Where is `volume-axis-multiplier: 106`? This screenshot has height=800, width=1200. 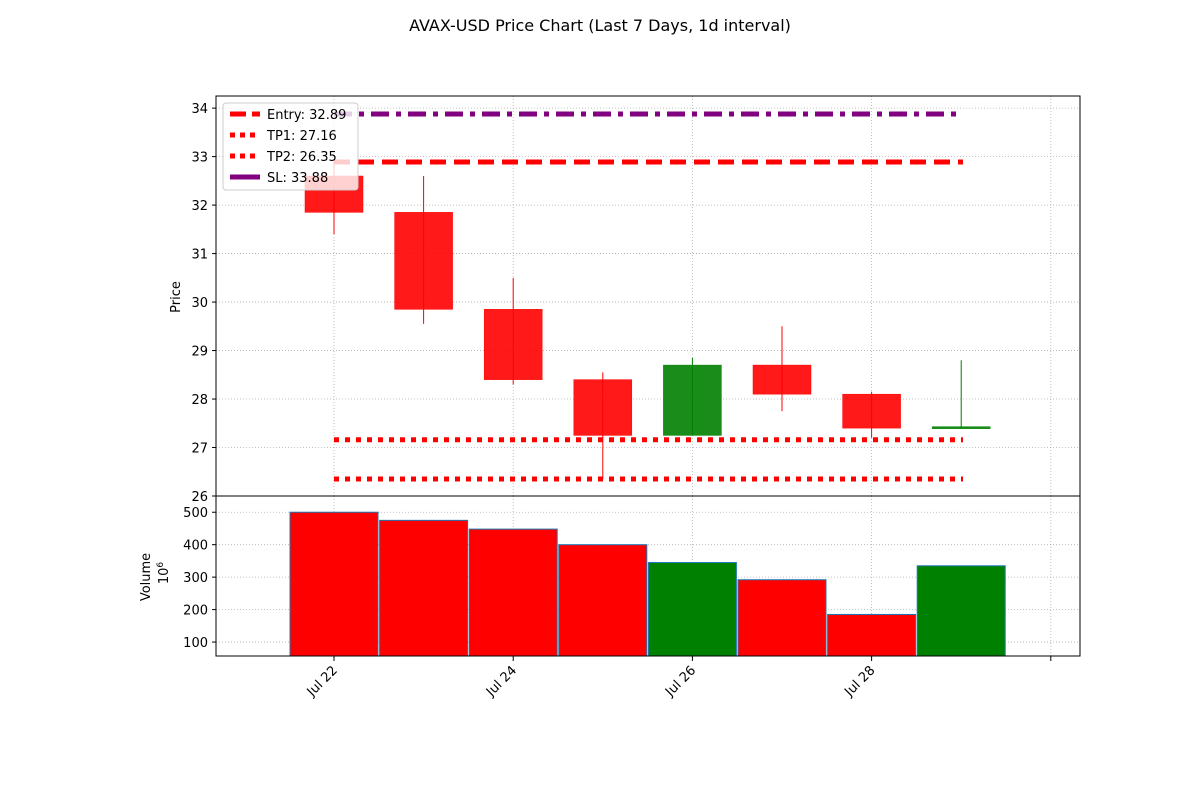 volume-axis-multiplier: 106 is located at coordinates (164, 573).